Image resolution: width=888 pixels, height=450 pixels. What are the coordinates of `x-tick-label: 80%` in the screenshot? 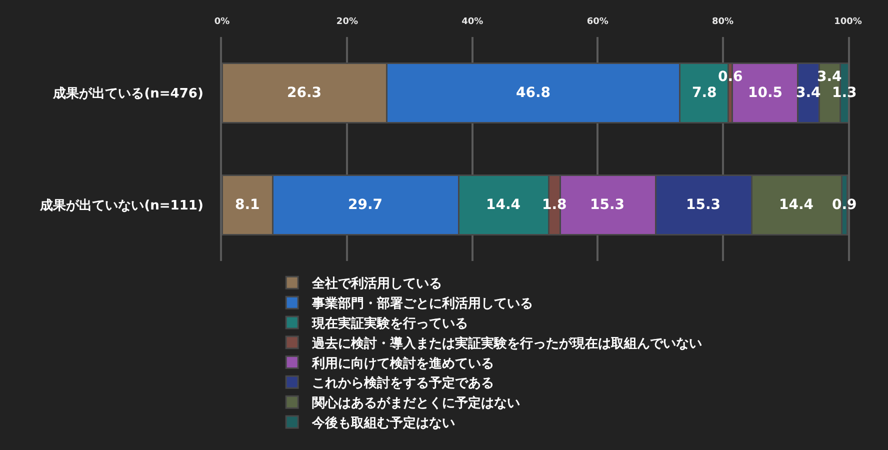 It's located at (723, 22).